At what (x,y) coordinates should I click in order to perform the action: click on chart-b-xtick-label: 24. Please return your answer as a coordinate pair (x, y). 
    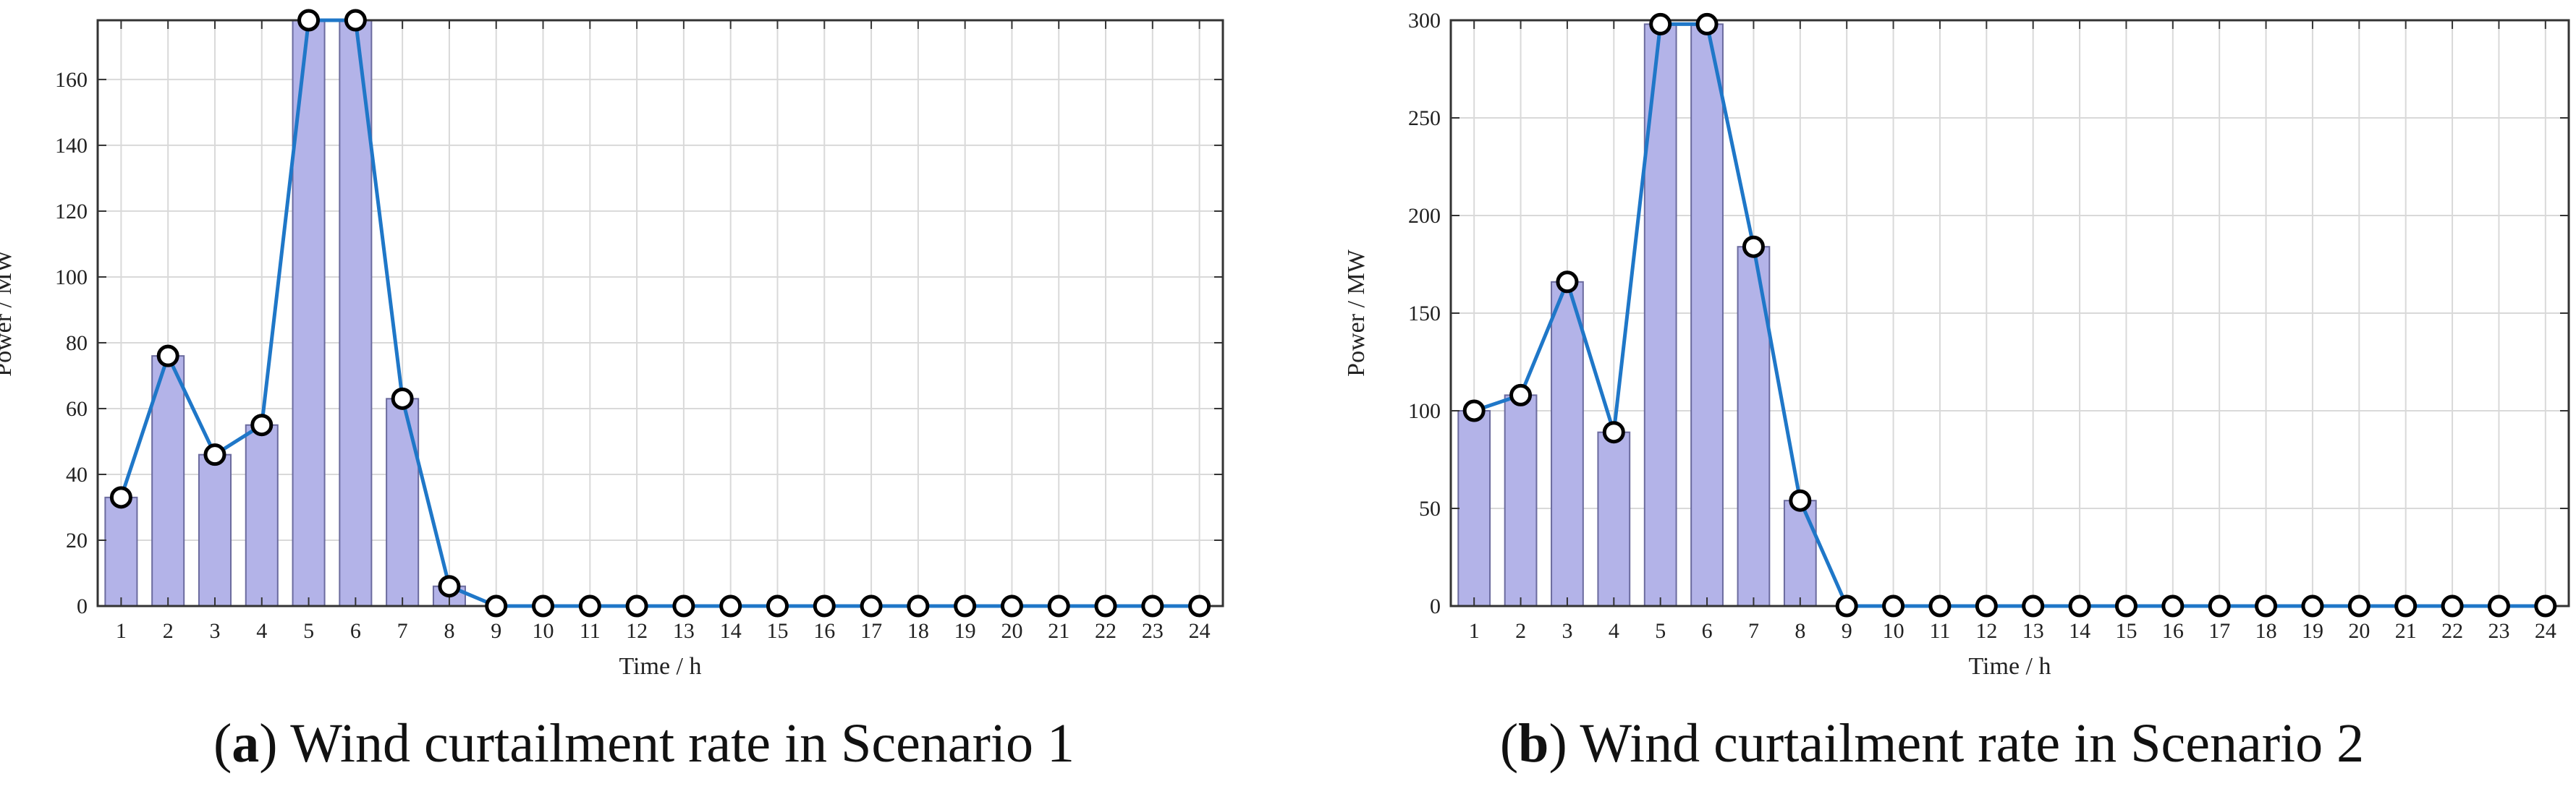
    Looking at the image, I should click on (2545, 631).